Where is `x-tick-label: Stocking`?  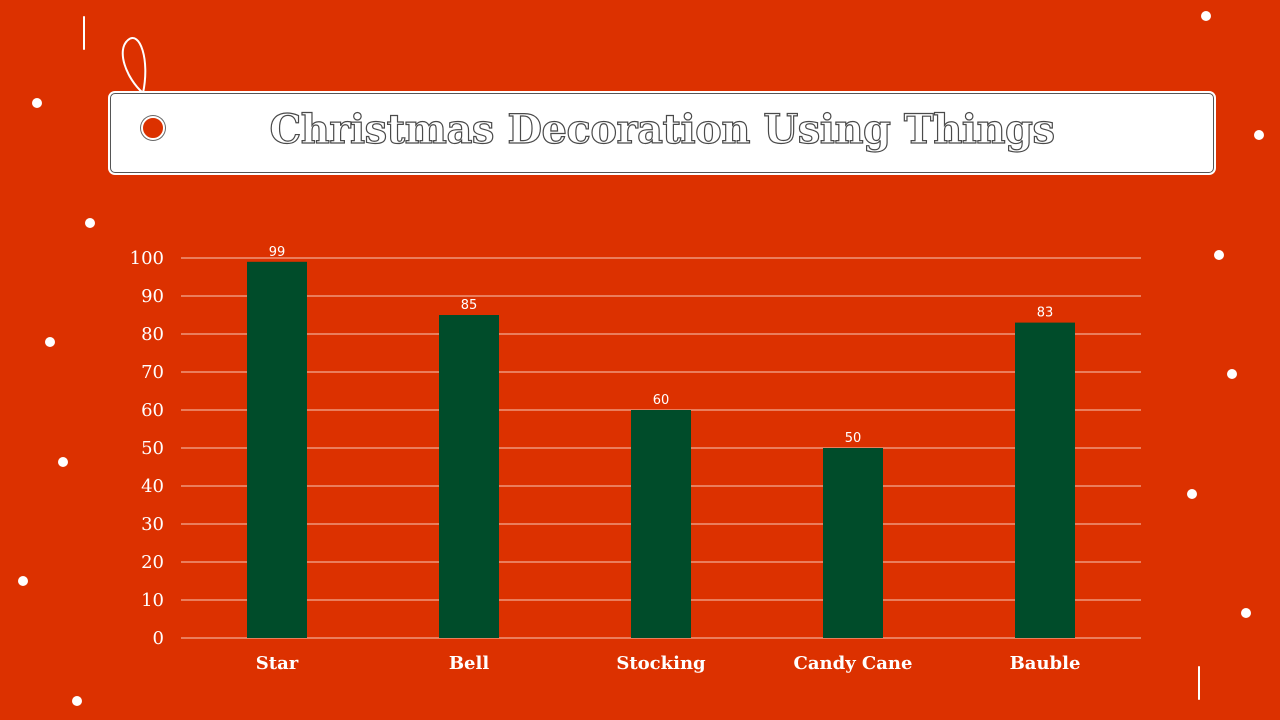
x-tick-label: Stocking is located at coordinates (661, 663).